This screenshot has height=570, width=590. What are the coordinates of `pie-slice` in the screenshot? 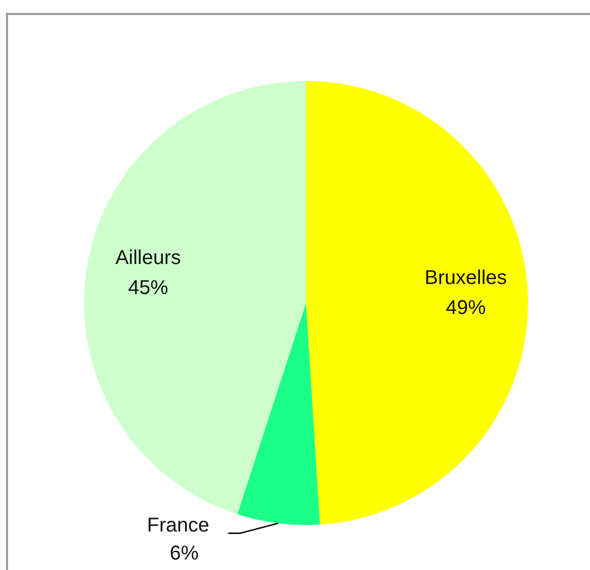 It's located at (278, 414).